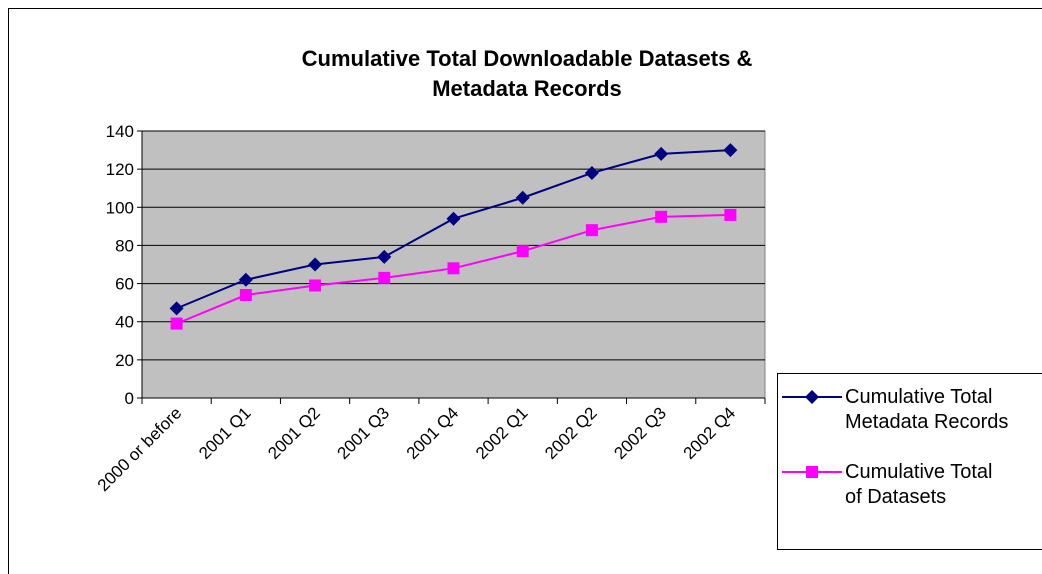 Image resolution: width=1042 pixels, height=574 pixels. Describe the element at coordinates (120, 131) in the screenshot. I see `y-tick-label: 140` at that location.